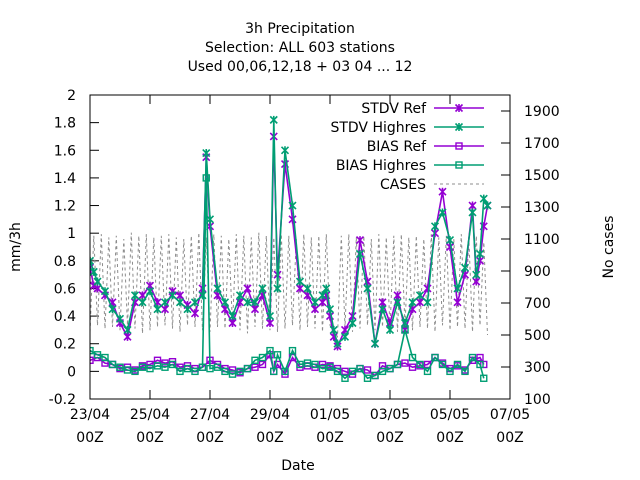 The image size is (640, 480). What do you see at coordinates (65, 345) in the screenshot?
I see `y-tick-label: 0.2` at bounding box center [65, 345].